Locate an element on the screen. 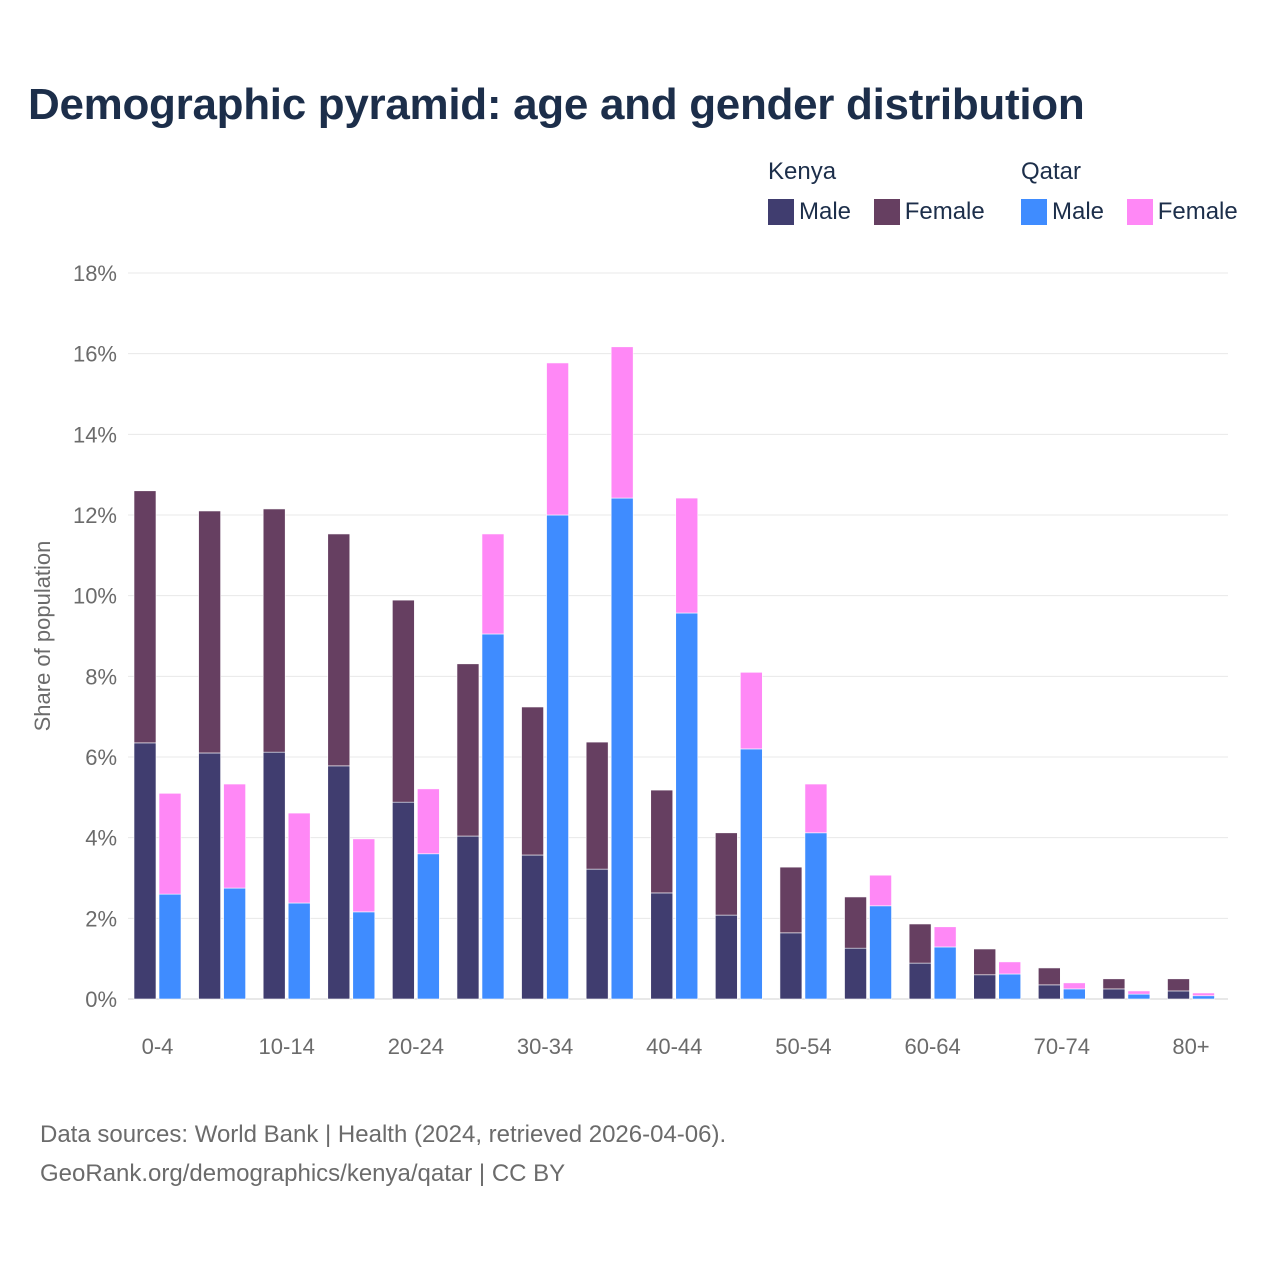  y-tick-label: 4% is located at coordinates (101, 838).